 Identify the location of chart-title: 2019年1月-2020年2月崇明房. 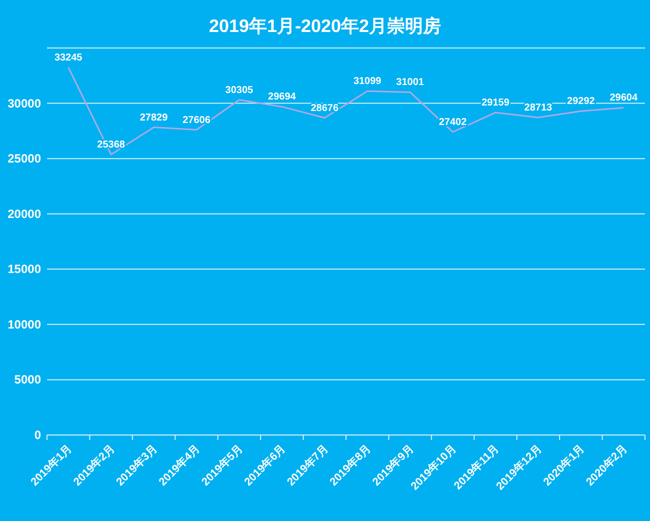
(325, 26).